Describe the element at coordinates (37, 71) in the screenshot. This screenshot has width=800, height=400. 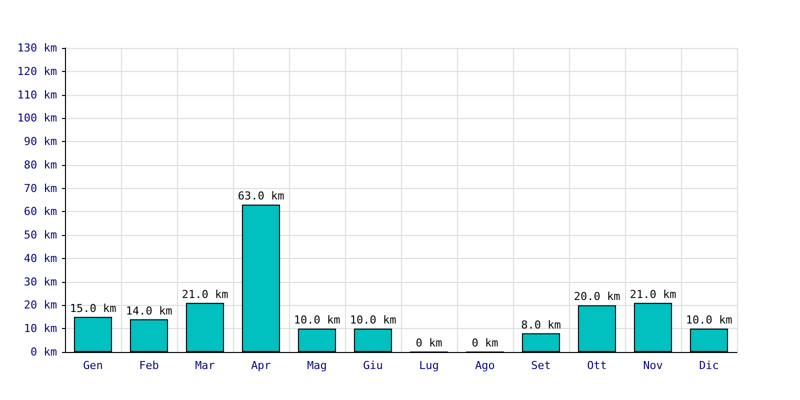
I see `y-tick-label: 120 km` at that location.